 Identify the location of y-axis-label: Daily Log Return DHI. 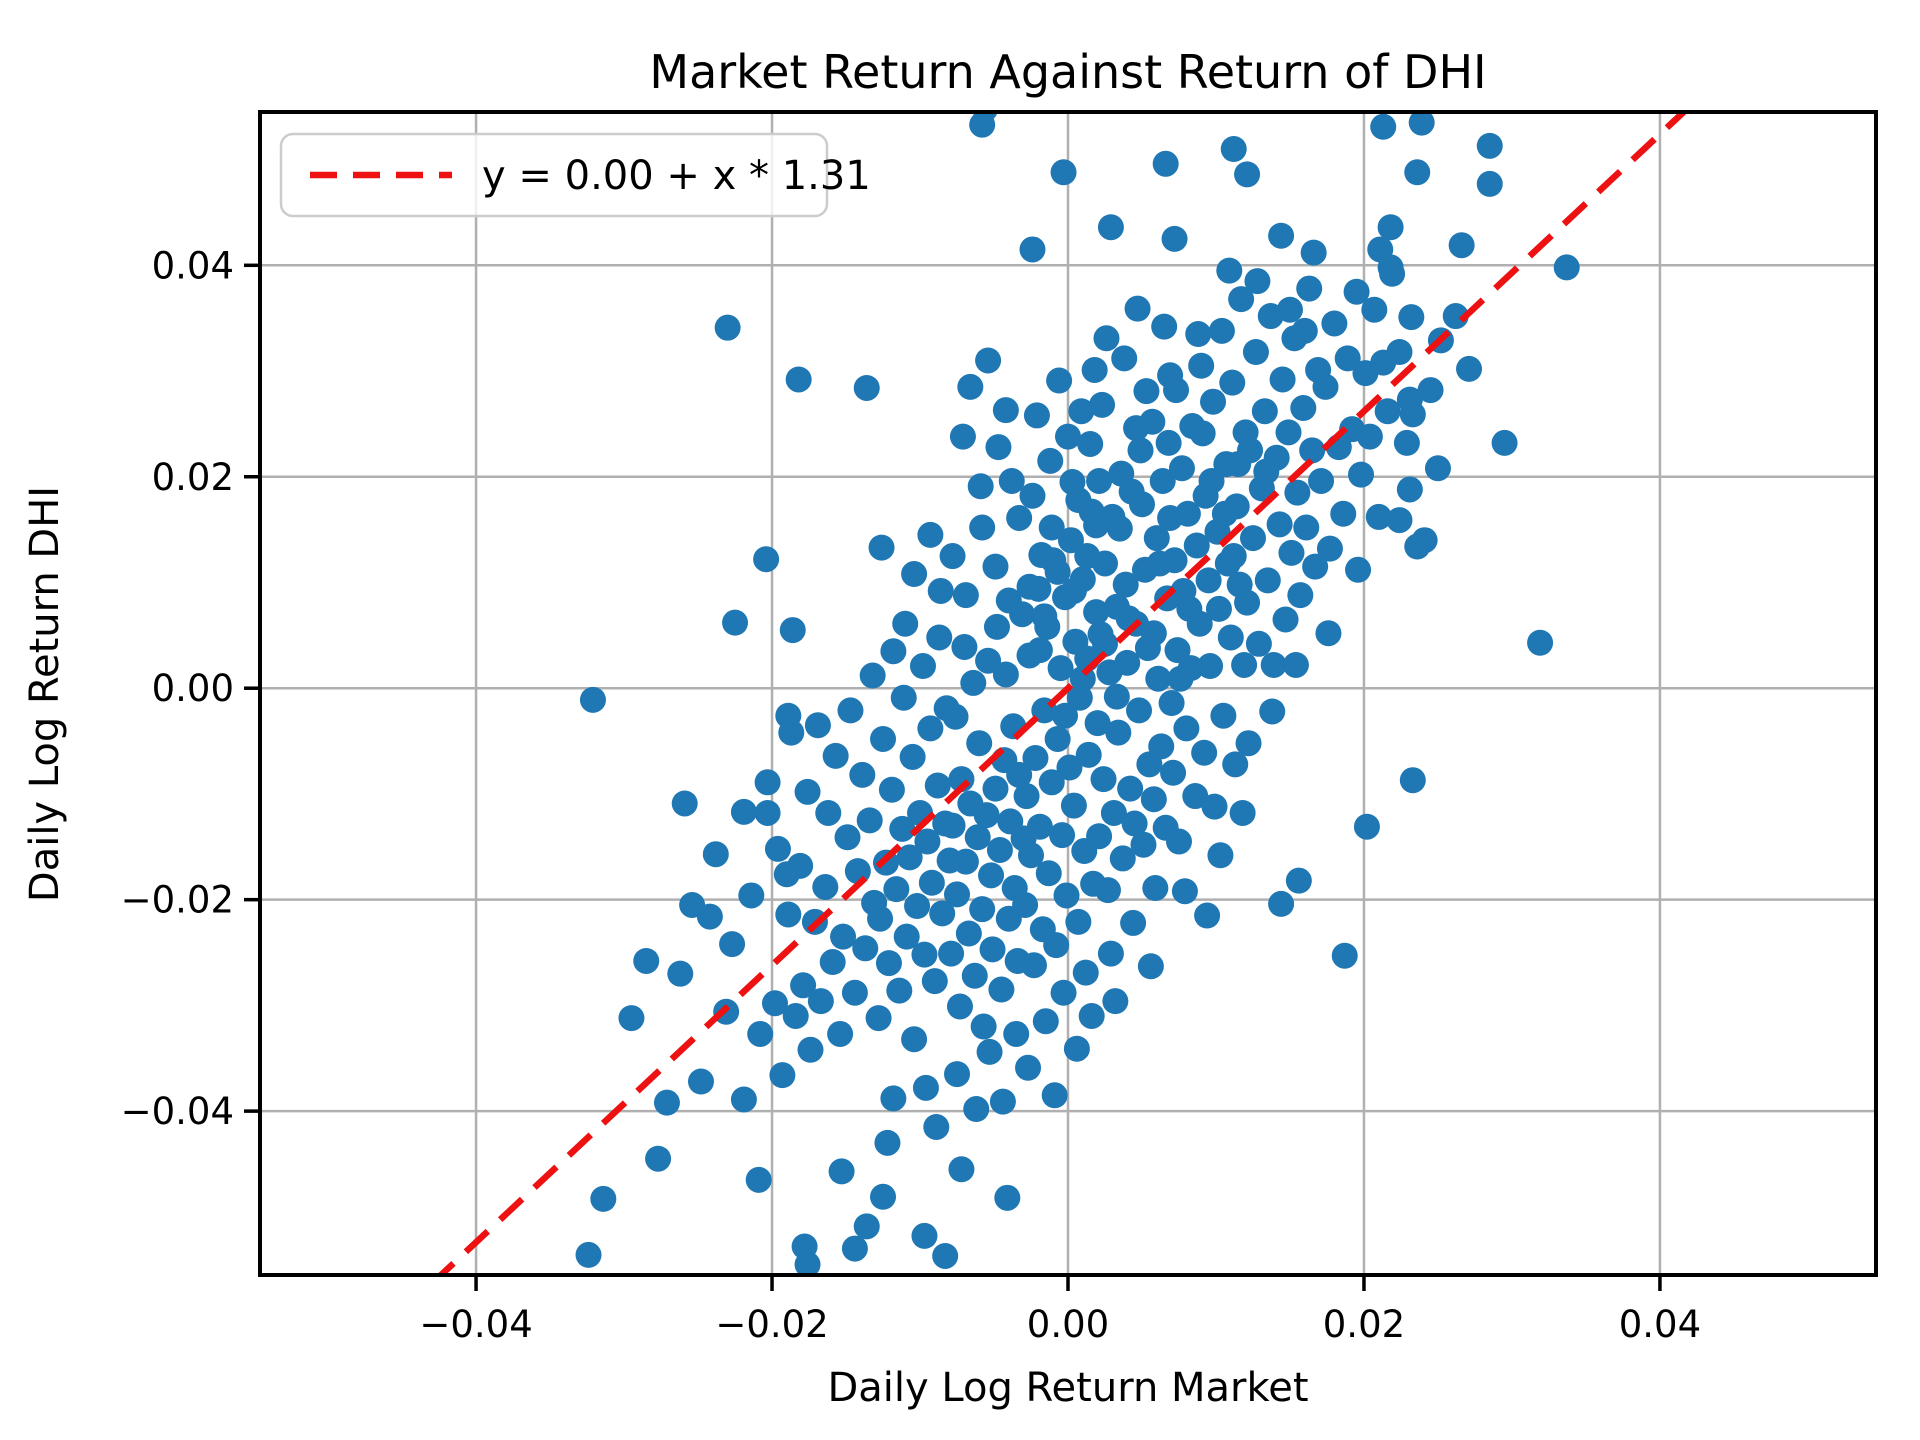
(45, 694).